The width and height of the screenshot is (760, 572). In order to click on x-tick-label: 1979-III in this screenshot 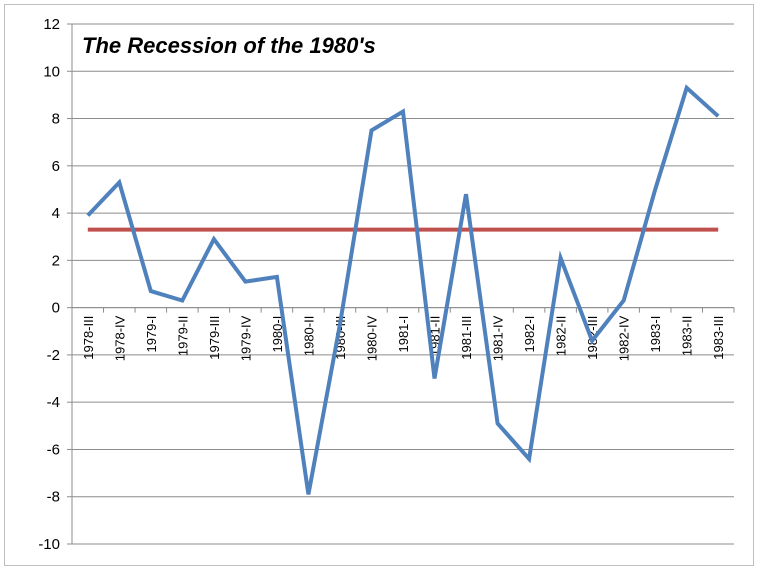, I will do `click(214, 338)`.